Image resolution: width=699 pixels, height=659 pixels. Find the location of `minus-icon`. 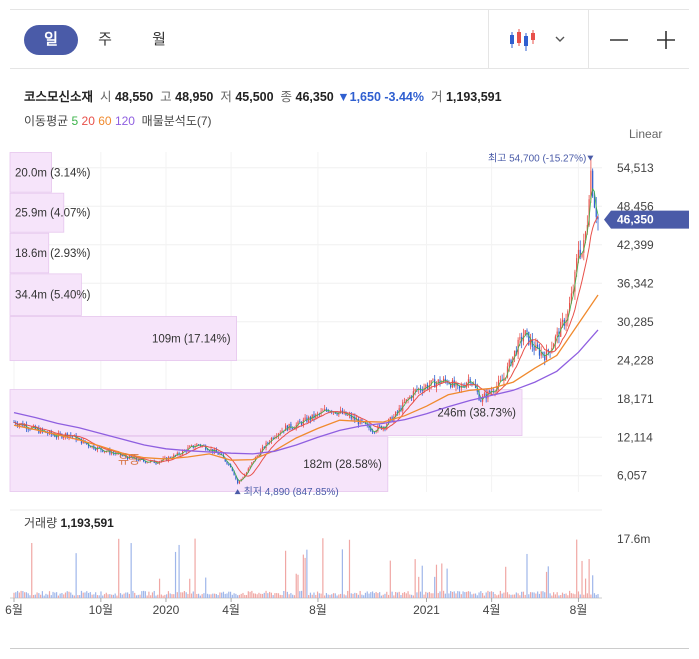

minus-icon is located at coordinates (619, 40).